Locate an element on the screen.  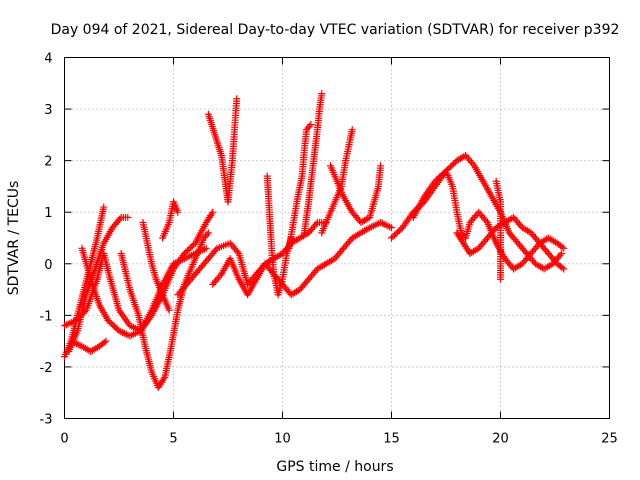
y-tick-label: 1 is located at coordinates (48, 213).